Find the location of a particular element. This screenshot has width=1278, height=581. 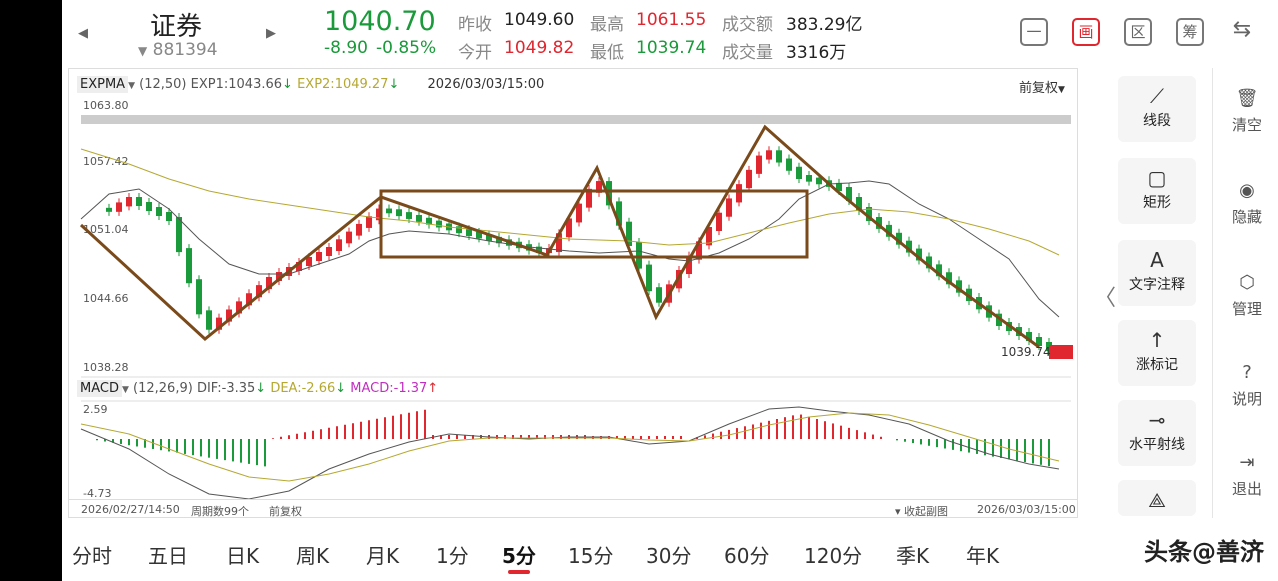

current-price: 1040.70 is located at coordinates (380, 21).